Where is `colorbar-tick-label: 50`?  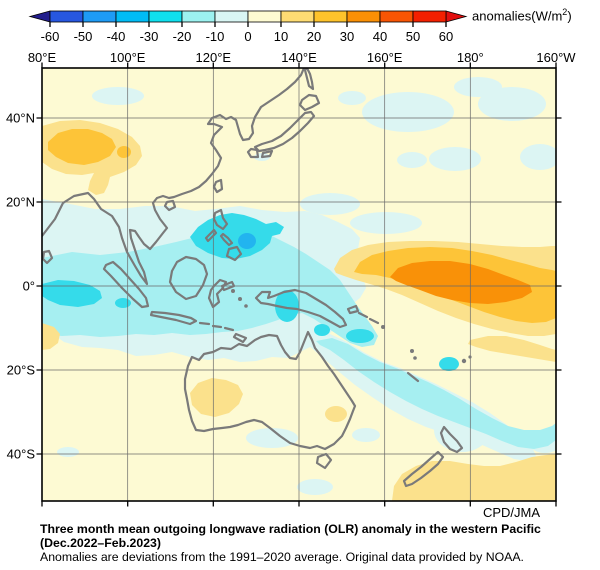
colorbar-tick-label: 50 is located at coordinates (413, 36).